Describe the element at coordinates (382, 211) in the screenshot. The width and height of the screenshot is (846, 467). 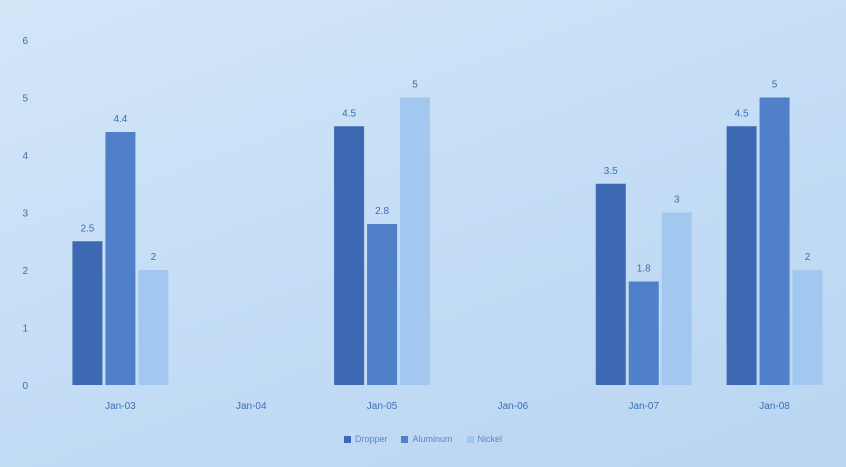
I see `data-label: 2.8` at that location.